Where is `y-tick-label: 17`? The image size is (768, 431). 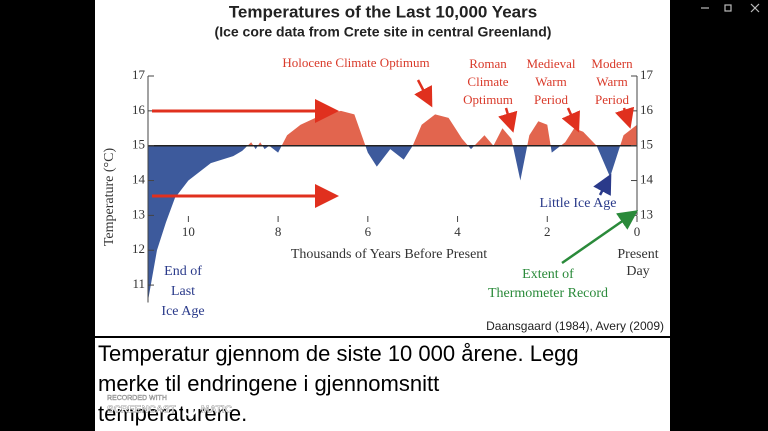 y-tick-label: 17 is located at coordinates (139, 74).